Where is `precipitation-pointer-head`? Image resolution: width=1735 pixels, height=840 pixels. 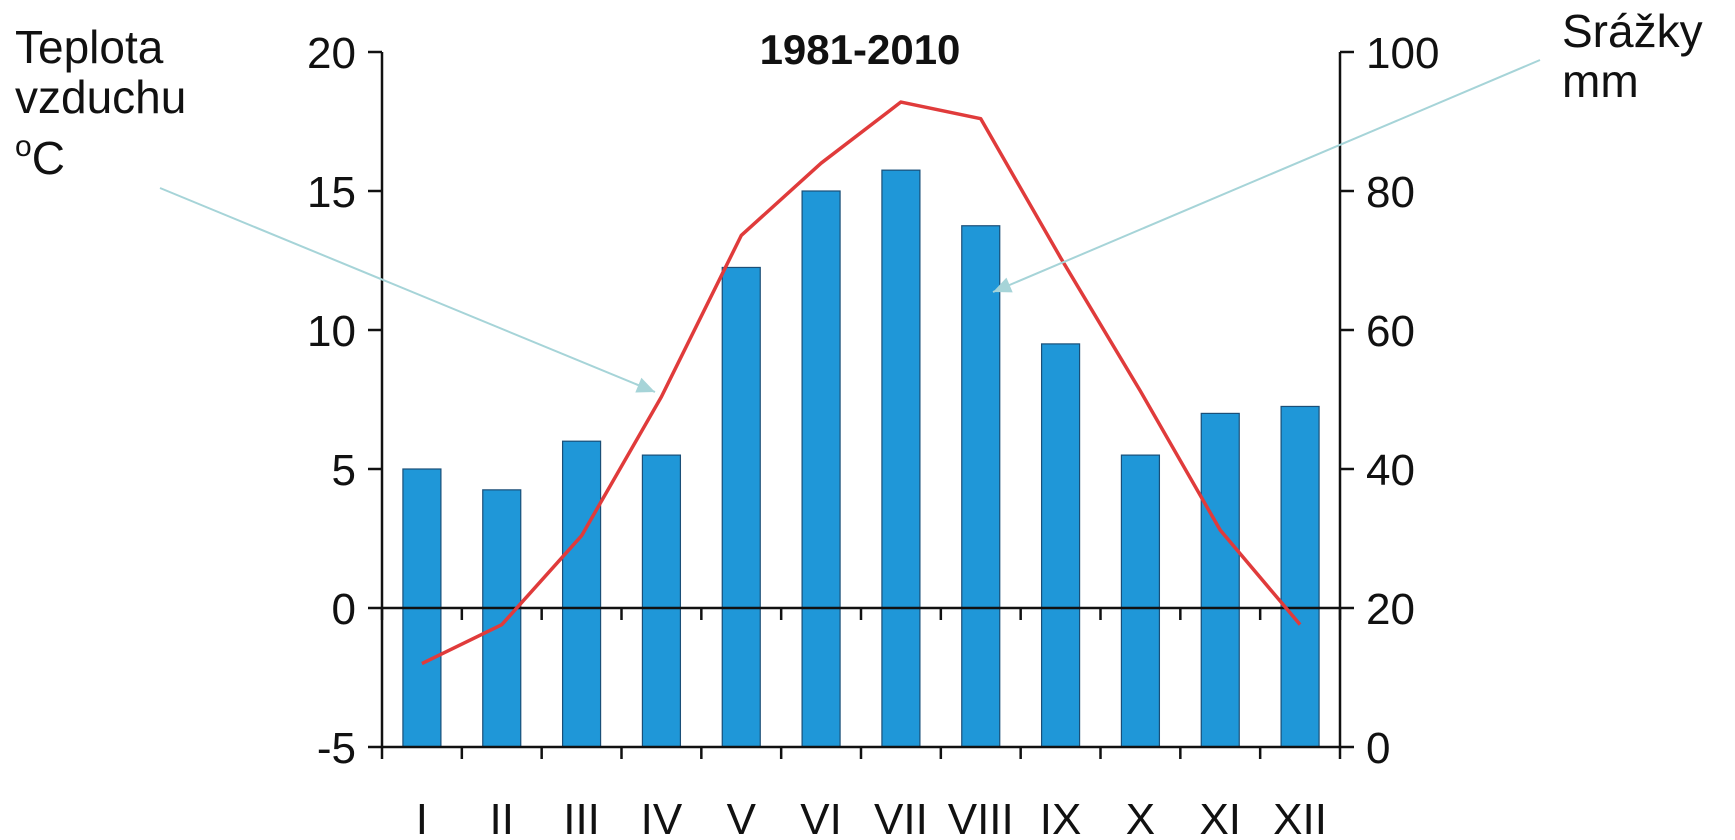
precipitation-pointer-head is located at coordinates (1003, 285).